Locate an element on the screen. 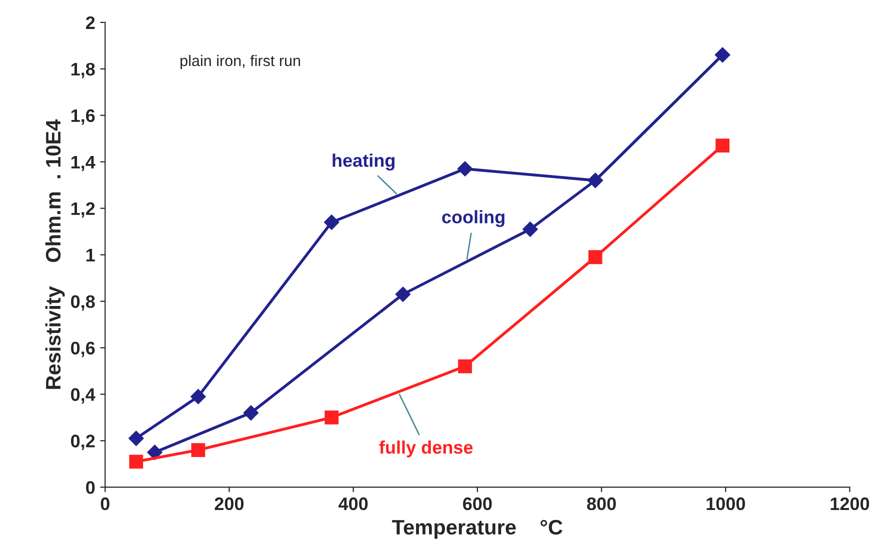 This screenshot has height=560, width=876. y-axis-title: Resistivity Ohm.m . 10E4 is located at coordinates (55, 254).